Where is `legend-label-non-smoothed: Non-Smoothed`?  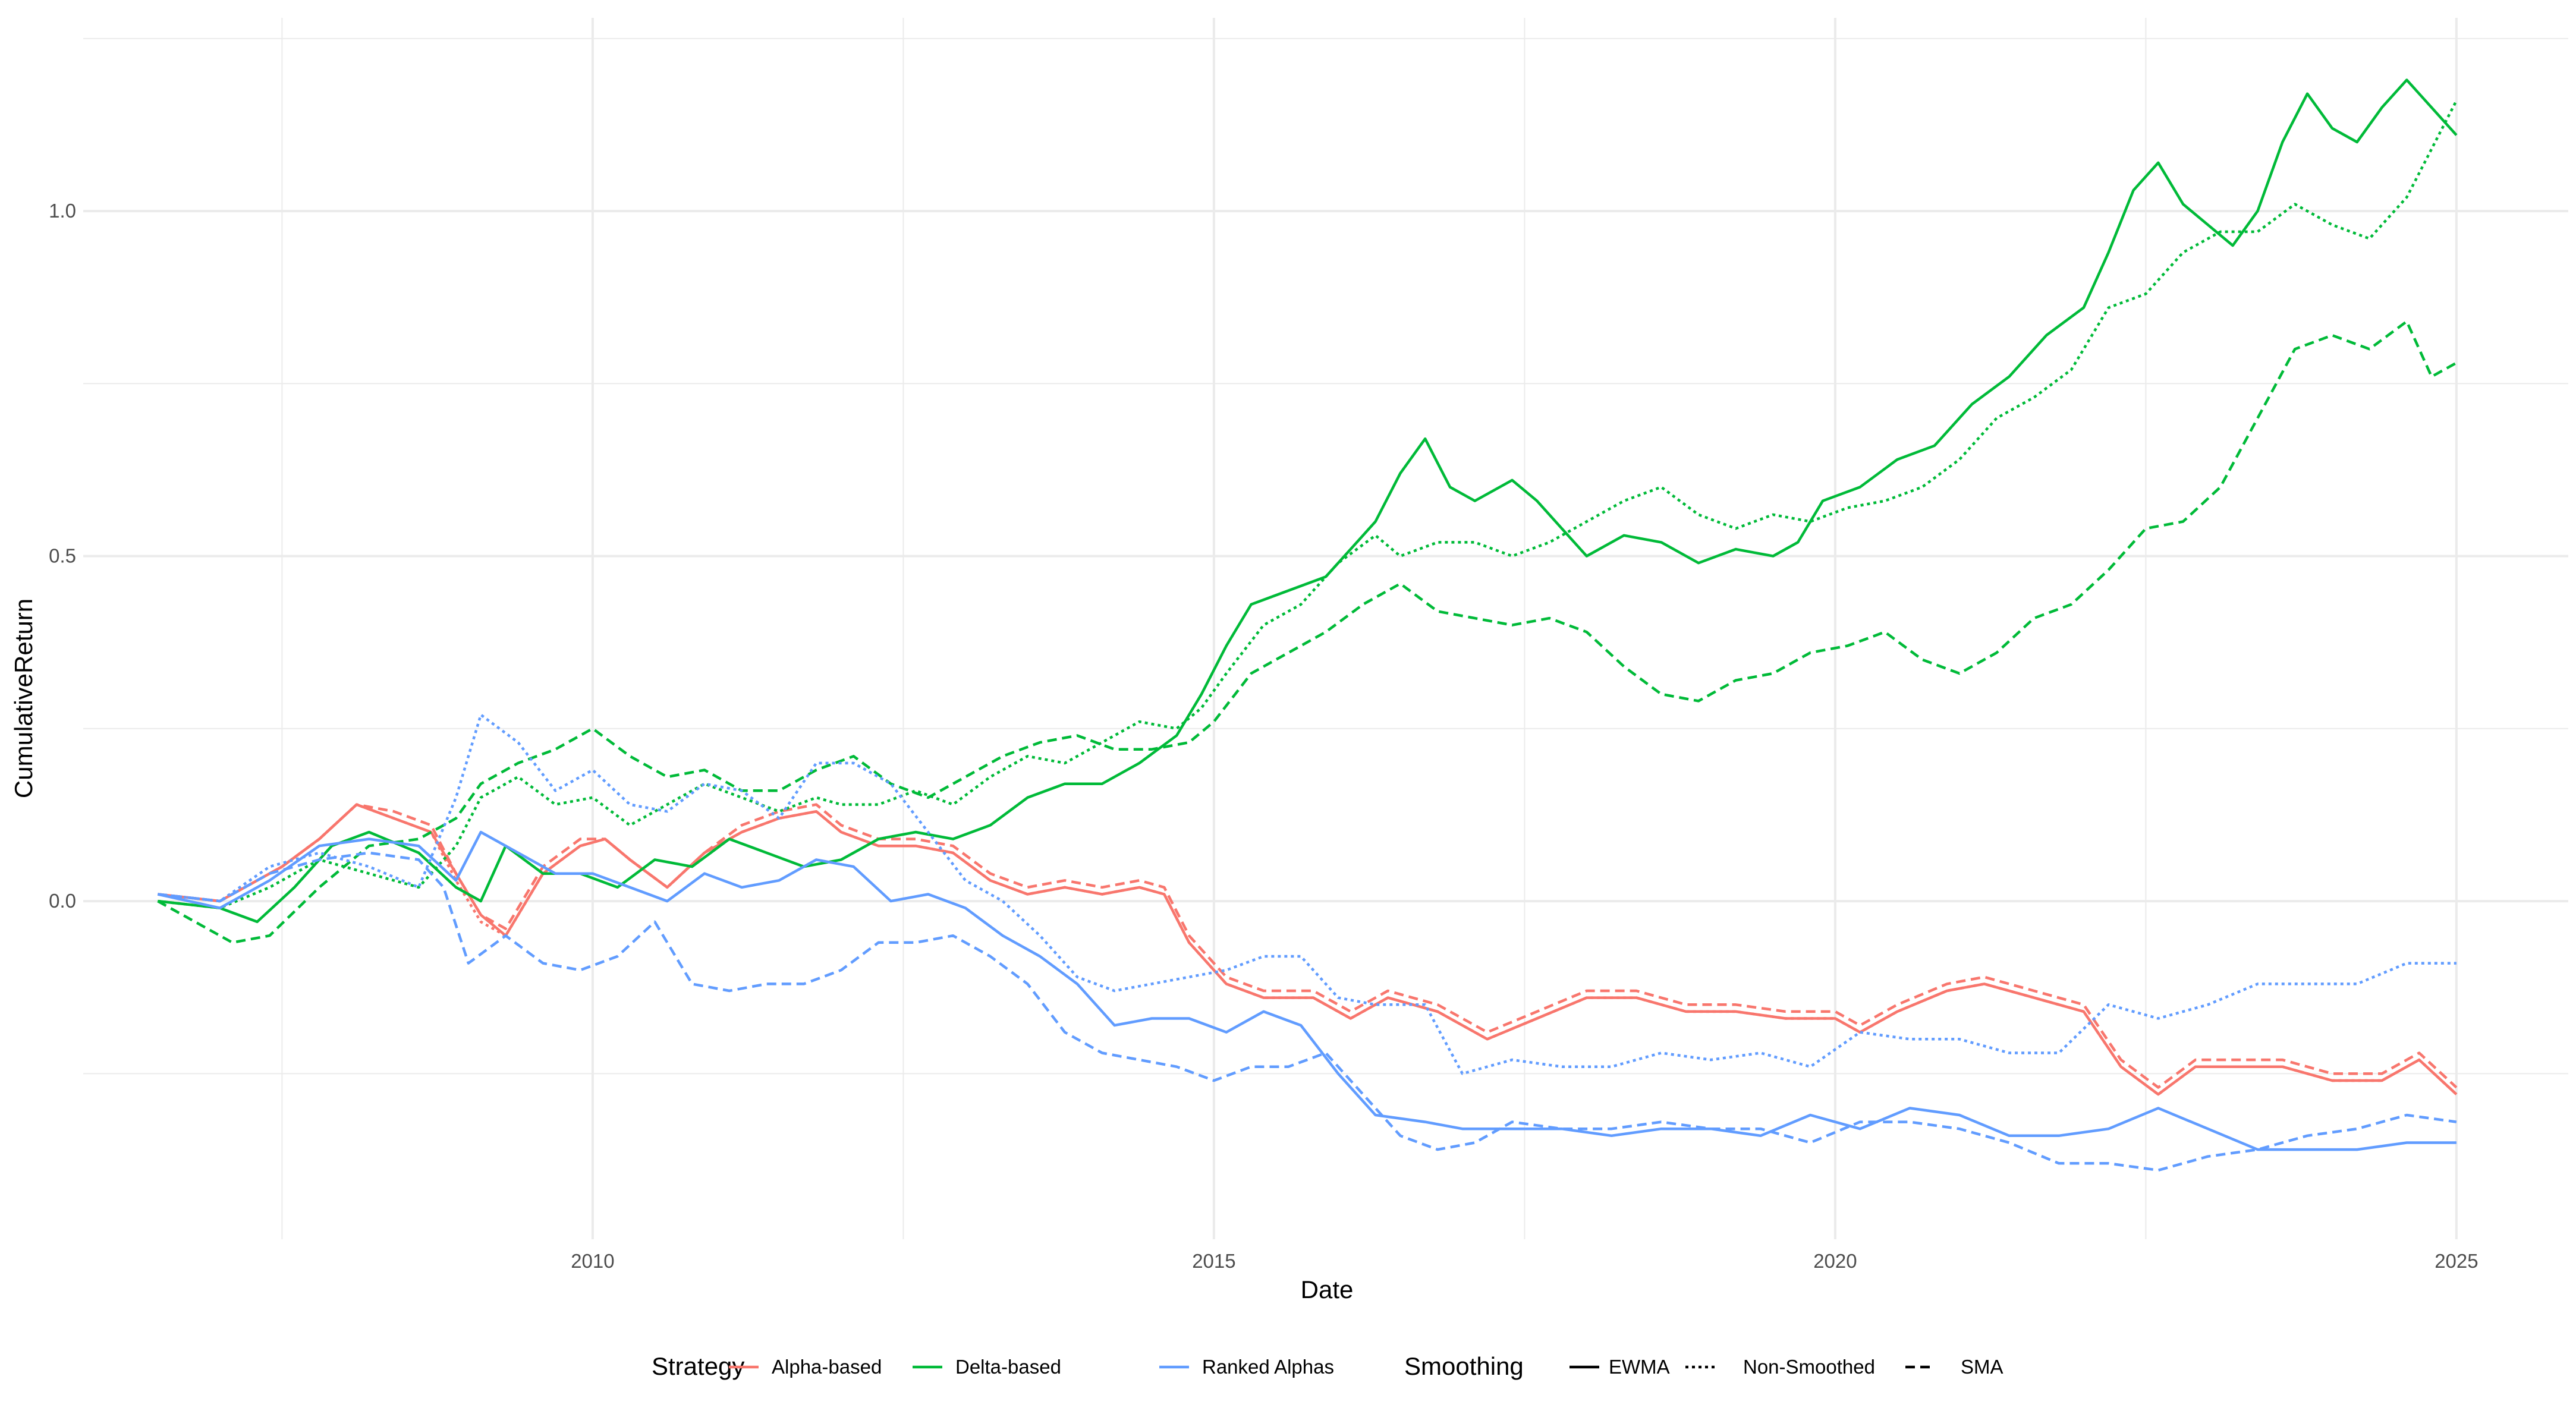
legend-label-non-smoothed: Non-Smoothed is located at coordinates (1809, 1367).